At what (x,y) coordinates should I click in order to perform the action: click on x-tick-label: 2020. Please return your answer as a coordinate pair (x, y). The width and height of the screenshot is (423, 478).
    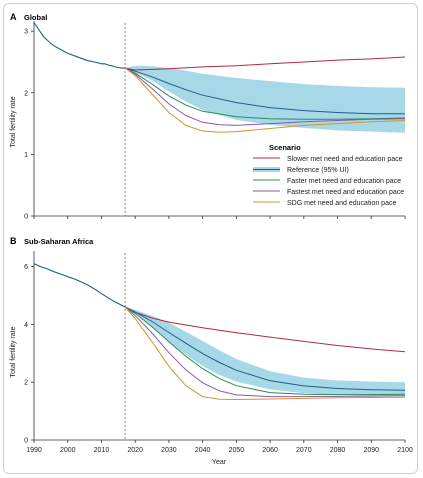
    Looking at the image, I should click on (135, 450).